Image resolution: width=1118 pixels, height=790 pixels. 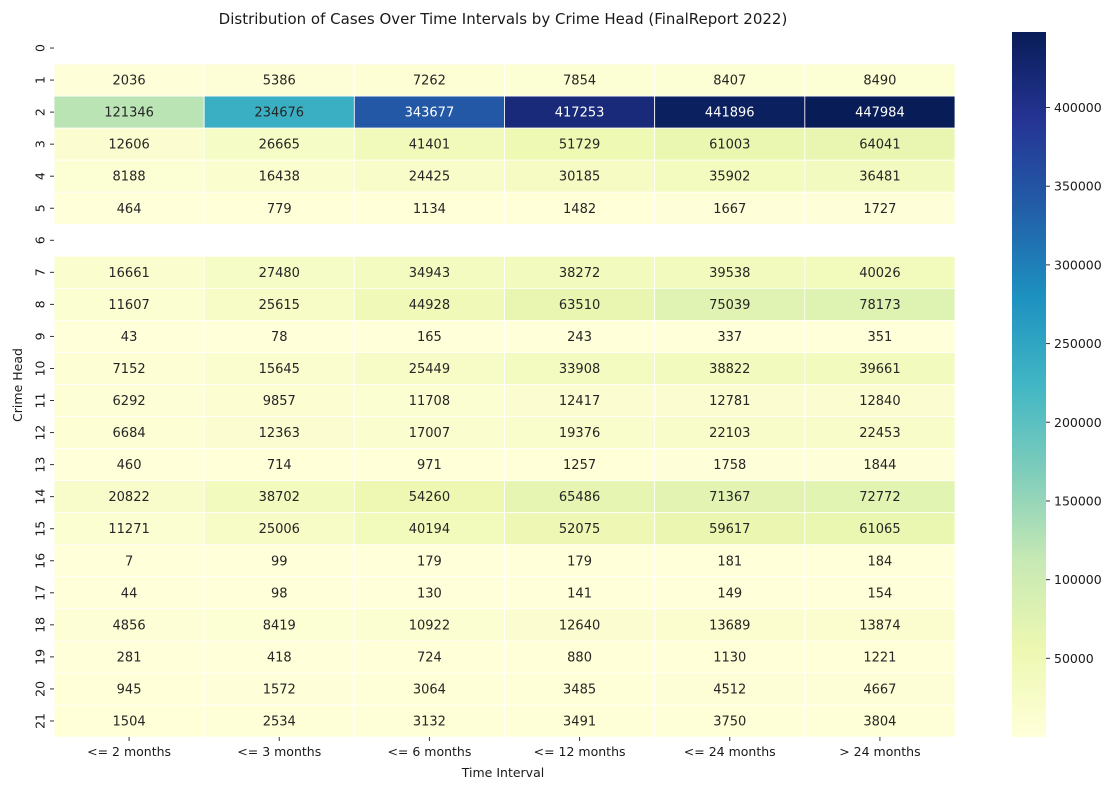 I want to click on cell-value-label: 13874, so click(x=879, y=625).